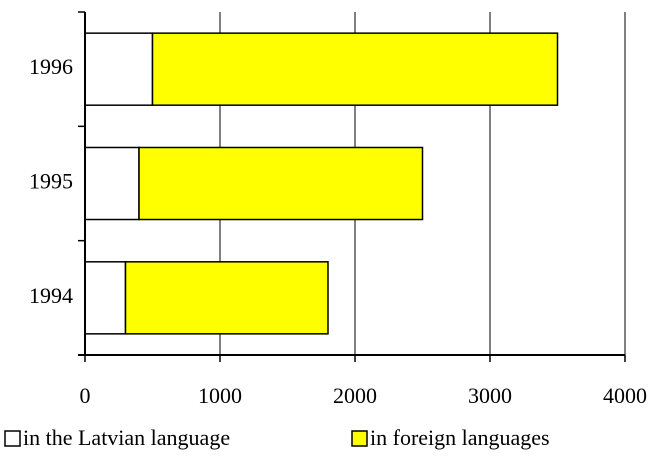 The height and width of the screenshot is (464, 653). What do you see at coordinates (490, 395) in the screenshot?
I see `x-tick-label: 3000` at bounding box center [490, 395].